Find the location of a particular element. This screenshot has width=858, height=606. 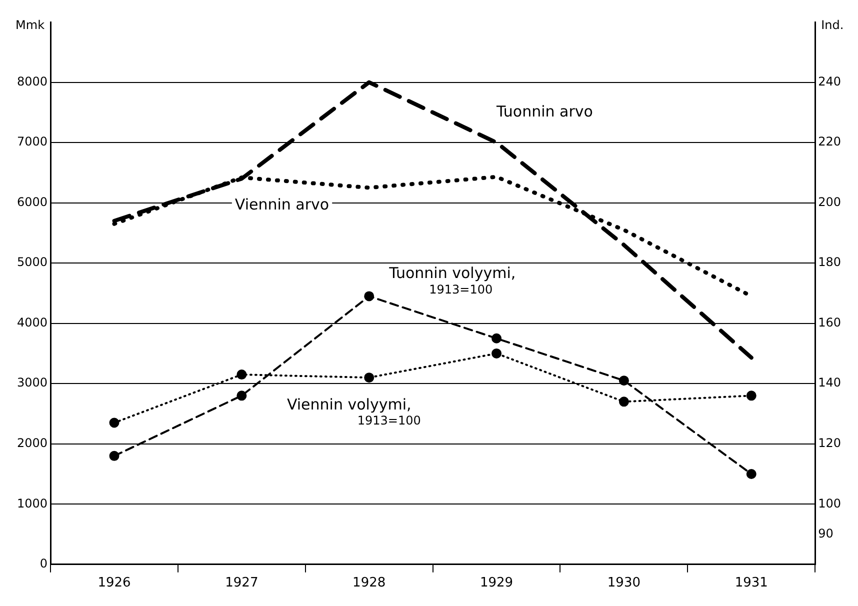

x-tick-label: 1926 is located at coordinates (114, 583).